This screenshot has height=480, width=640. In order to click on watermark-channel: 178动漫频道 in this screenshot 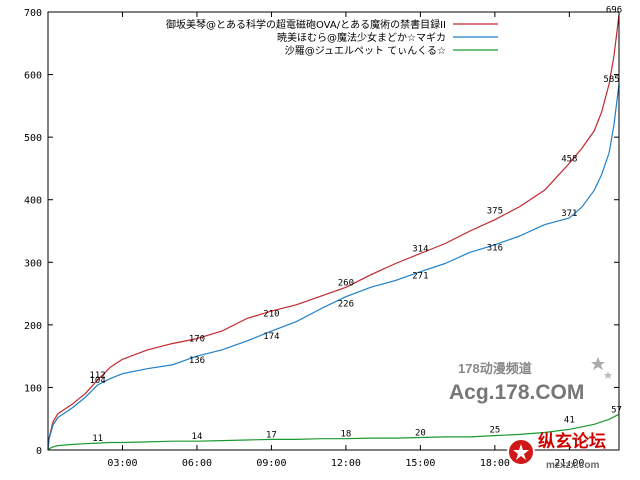, I will do `click(495, 368)`.